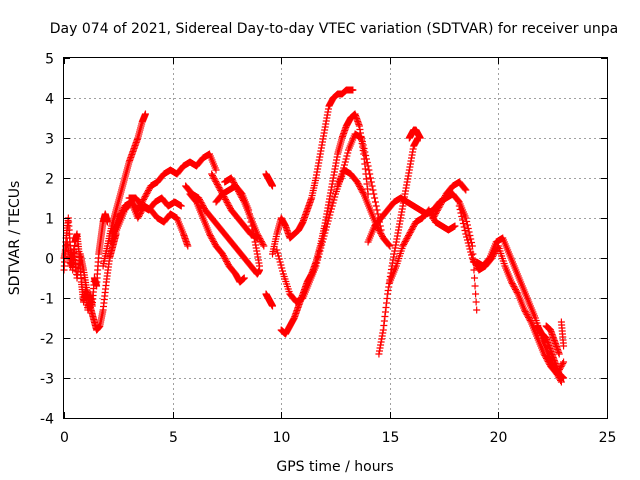 The width and height of the screenshot is (640, 480). I want to click on x-tick-label: 10, so click(282, 438).